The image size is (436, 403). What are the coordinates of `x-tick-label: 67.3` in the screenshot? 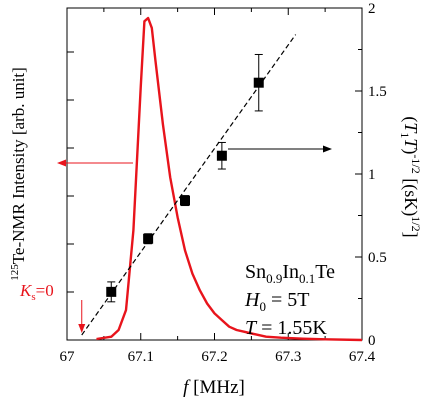 It's located at (288, 357).